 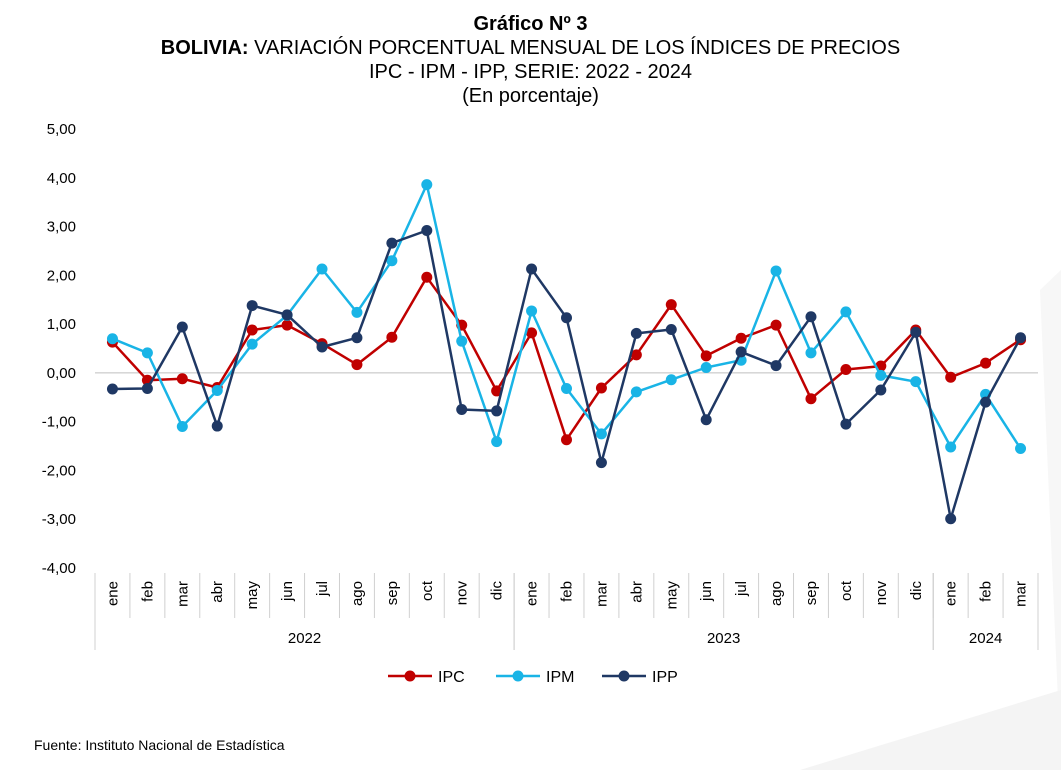 I want to click on year-label: 2024, so click(x=985, y=638).